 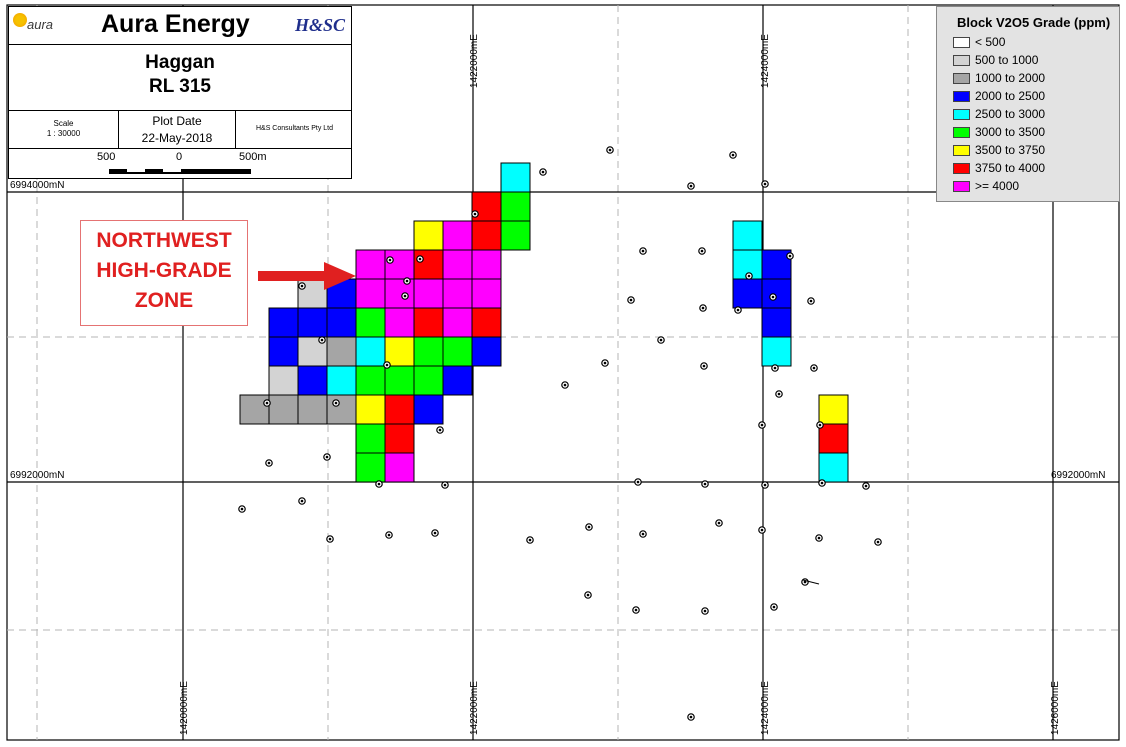 What do you see at coordinates (175, 24) in the screenshot?
I see `company-name: Aura Energy` at bounding box center [175, 24].